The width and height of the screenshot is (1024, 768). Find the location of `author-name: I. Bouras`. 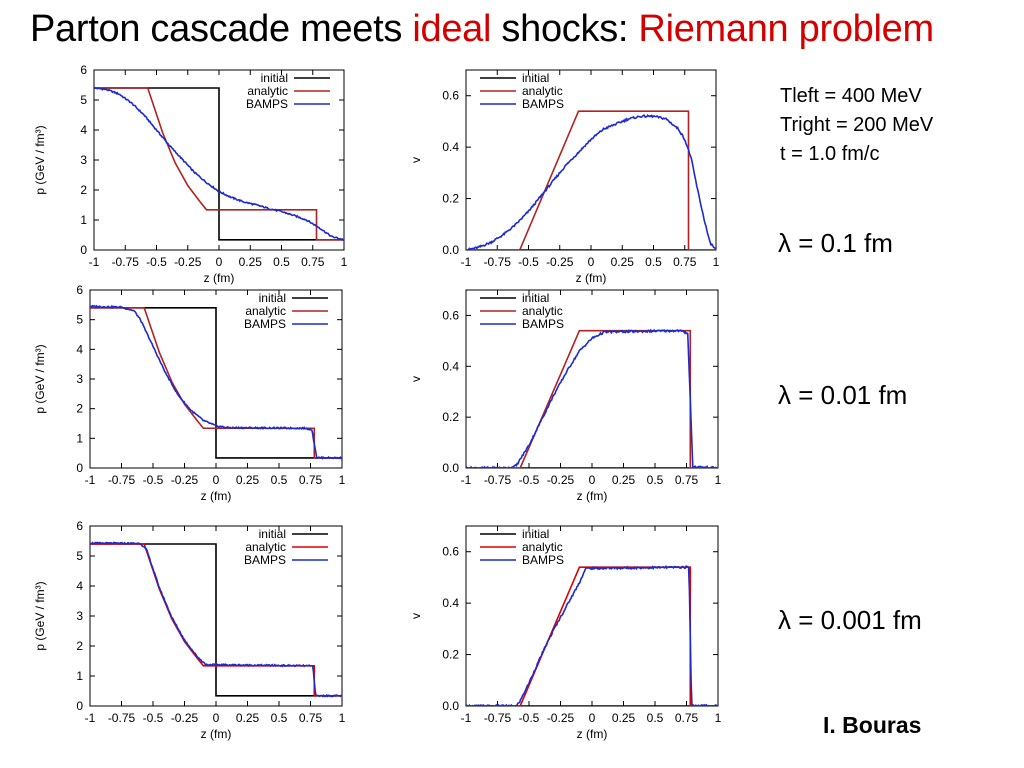

author-name: I. Bouras is located at coordinates (872, 725).